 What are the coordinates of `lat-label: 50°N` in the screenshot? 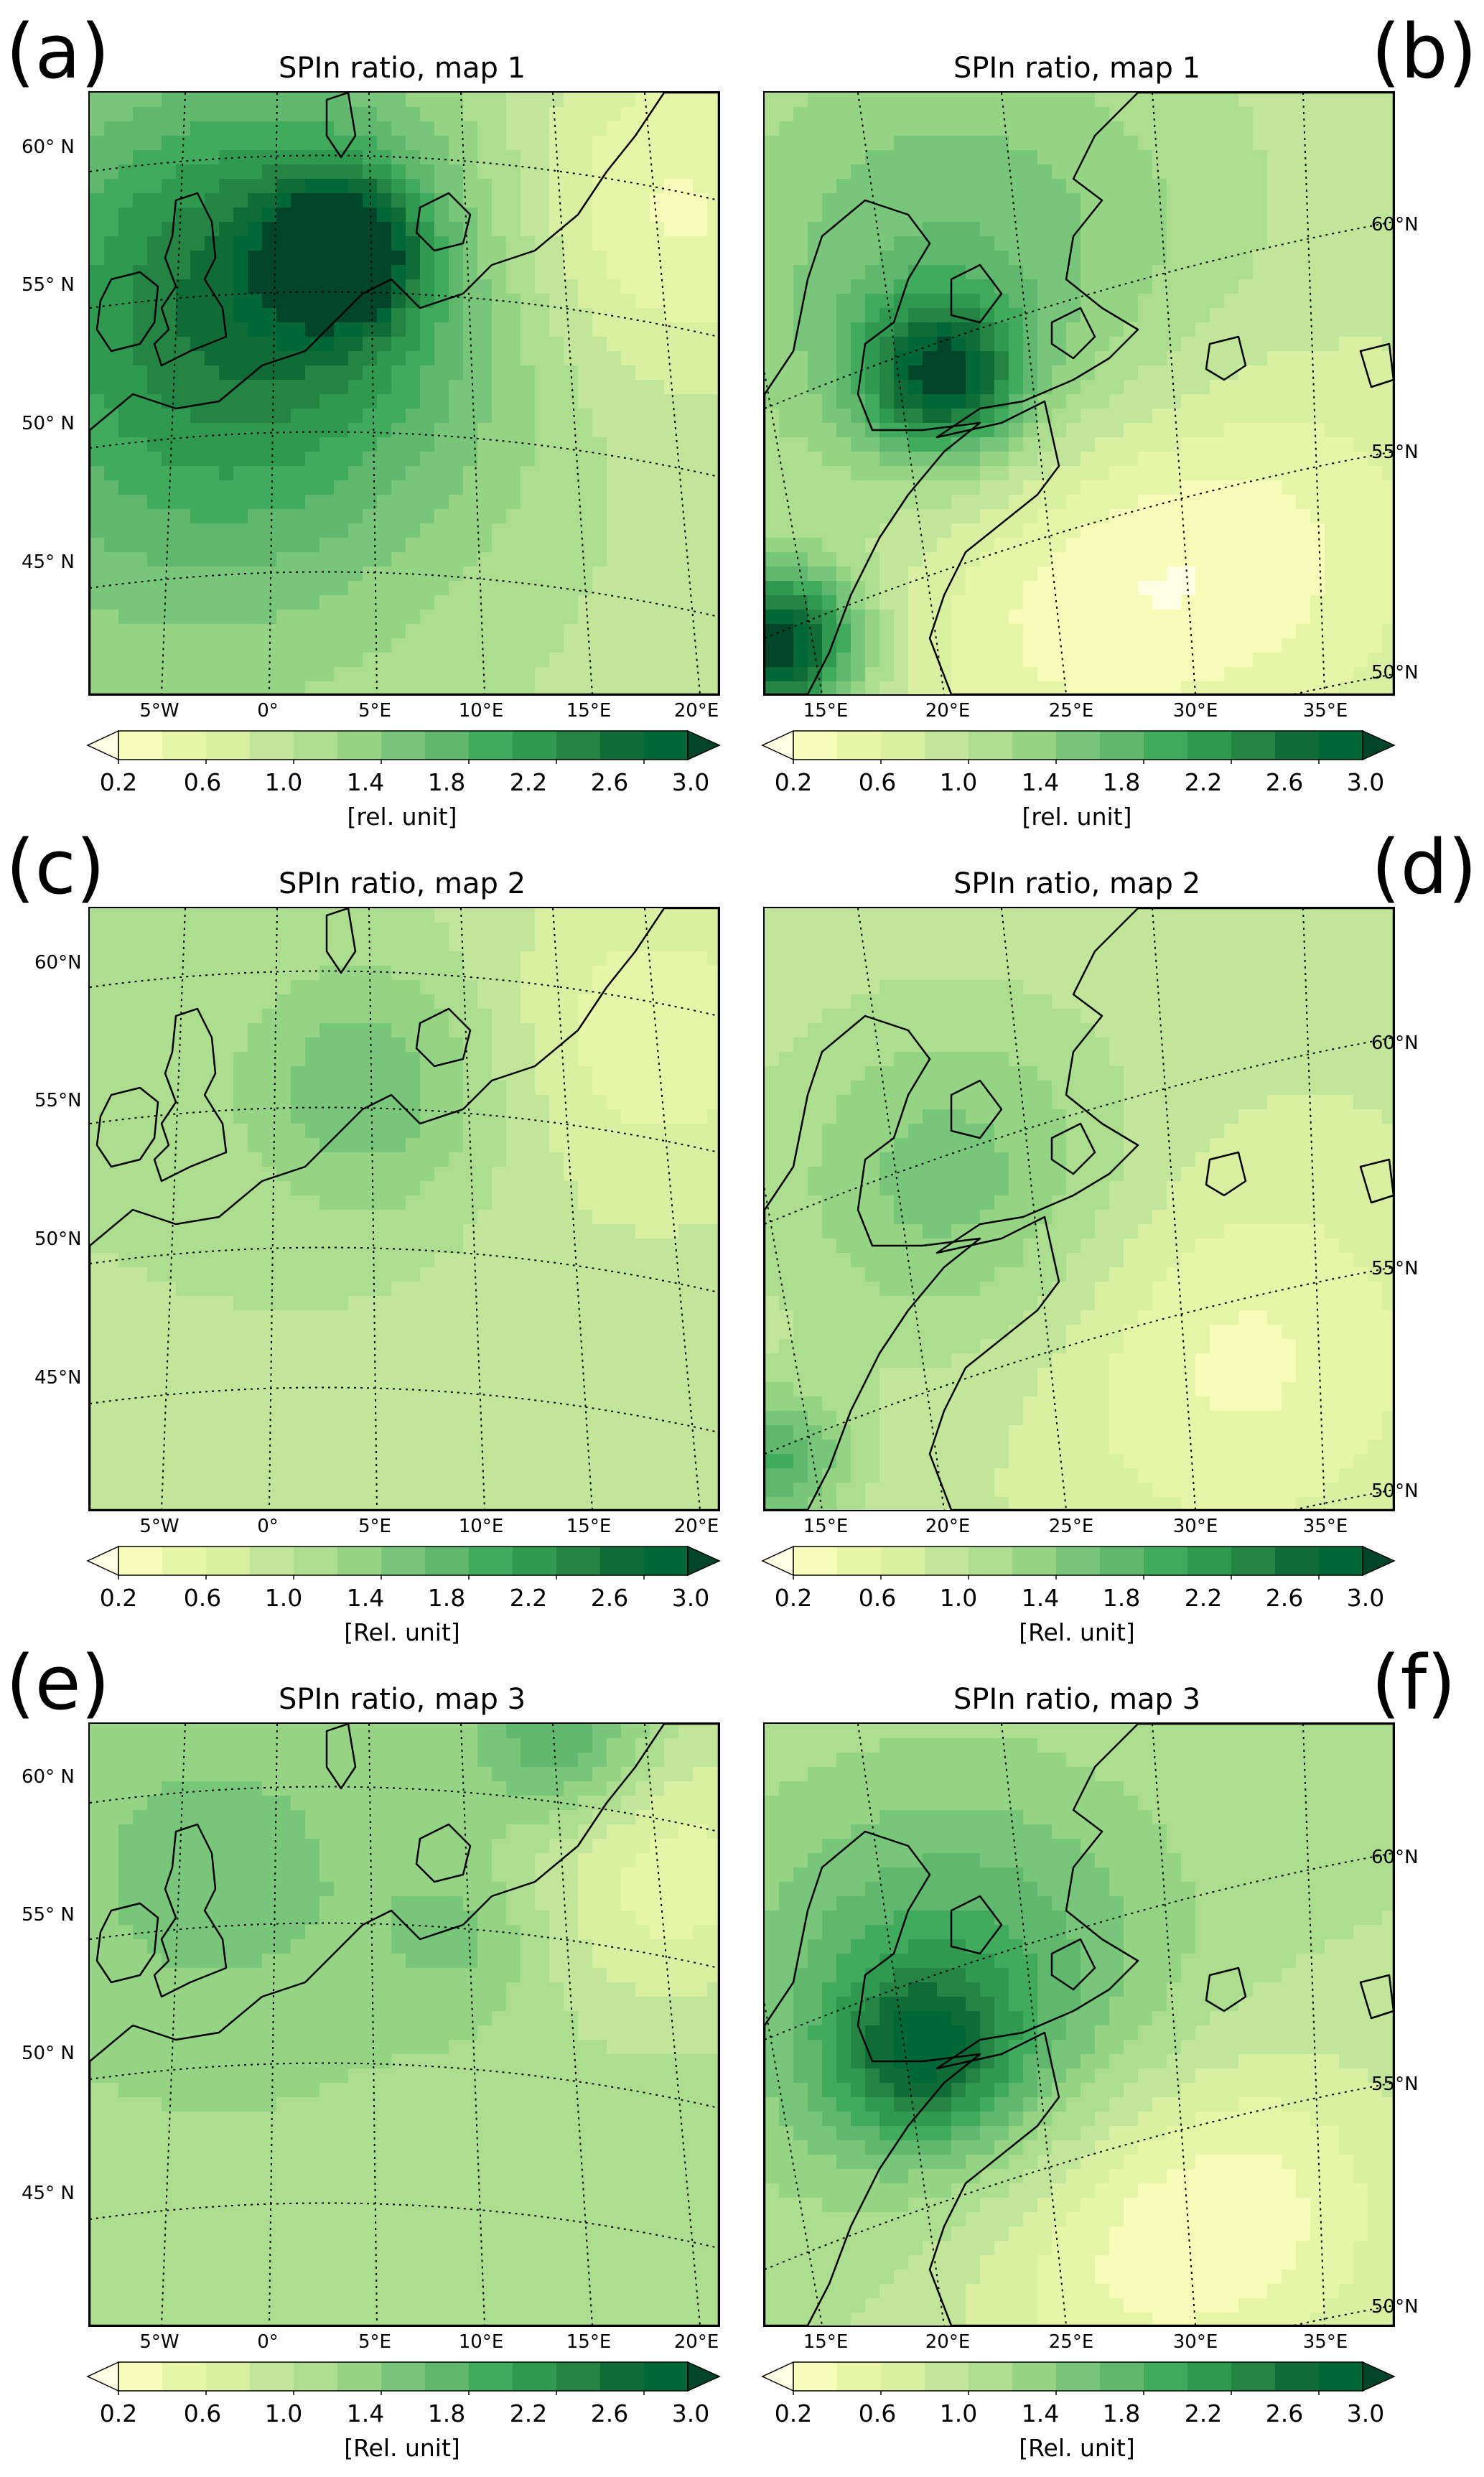 It's located at (1395, 673).